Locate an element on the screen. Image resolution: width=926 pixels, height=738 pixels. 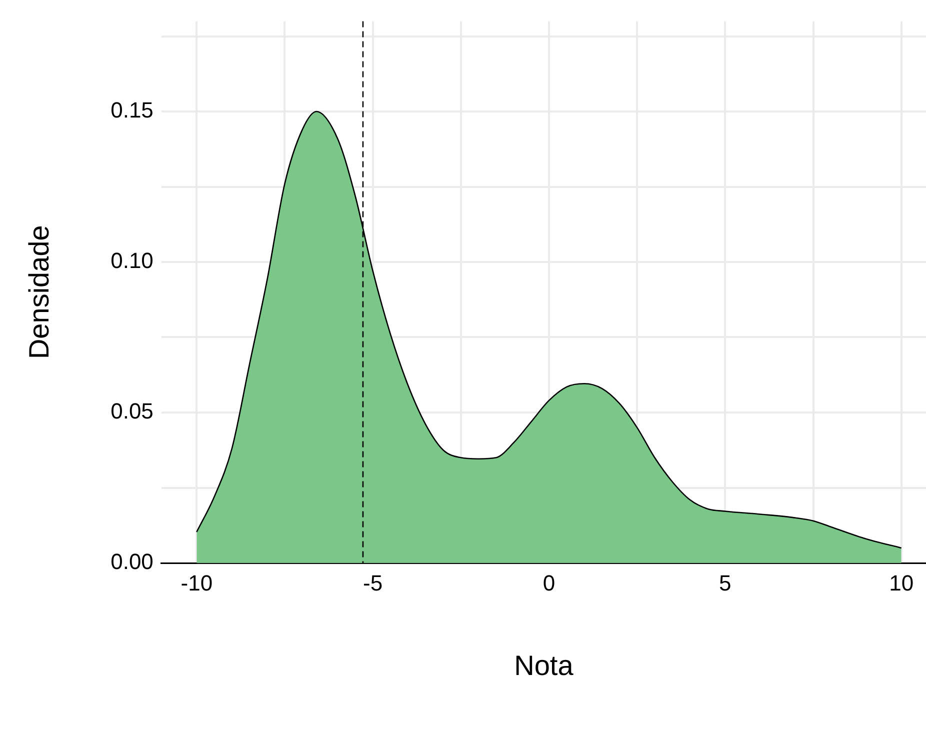
y-tick-label: 0.10 is located at coordinates (132, 261).